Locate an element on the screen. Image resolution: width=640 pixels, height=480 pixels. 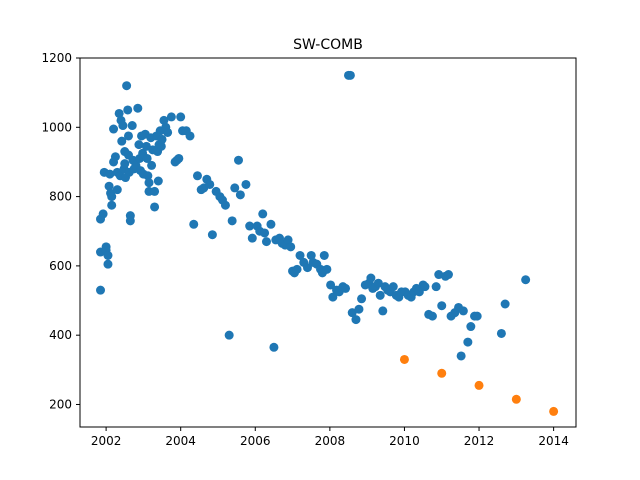
x-tick-label: 2006 is located at coordinates (255, 441).